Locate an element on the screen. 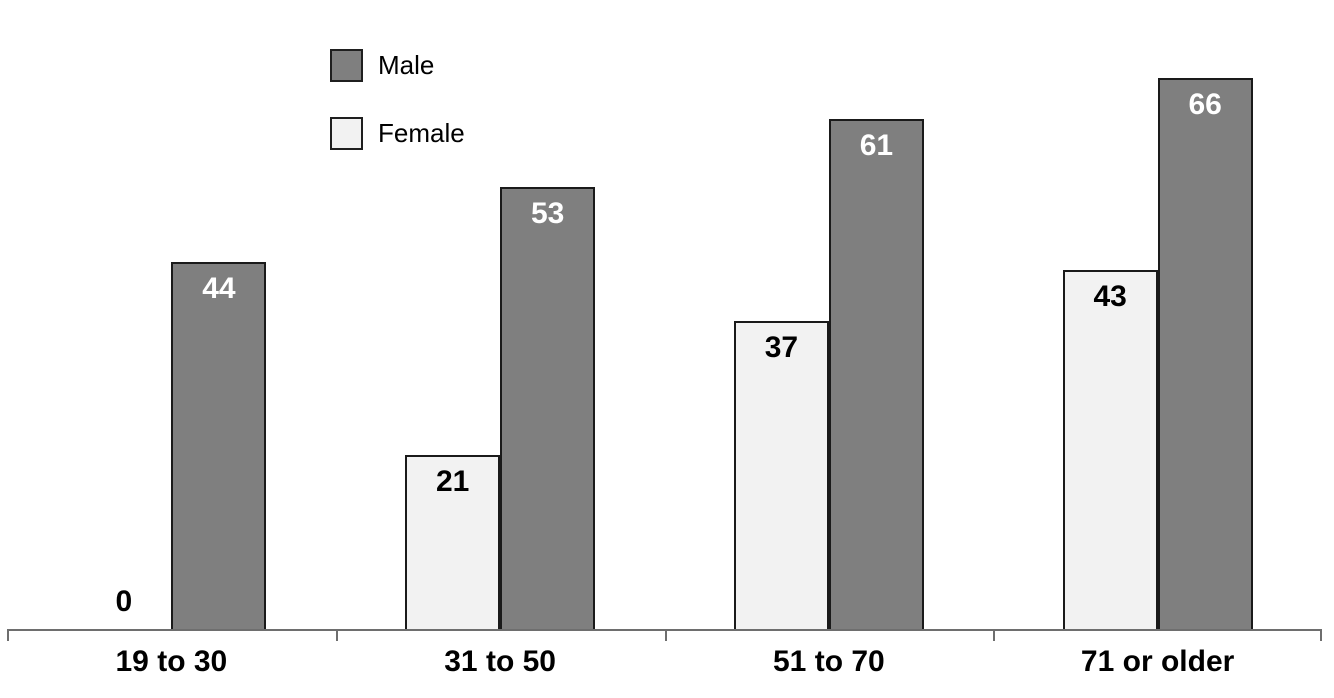 This screenshot has width=1334, height=698. bar-value-label: 21 is located at coordinates (452, 481).